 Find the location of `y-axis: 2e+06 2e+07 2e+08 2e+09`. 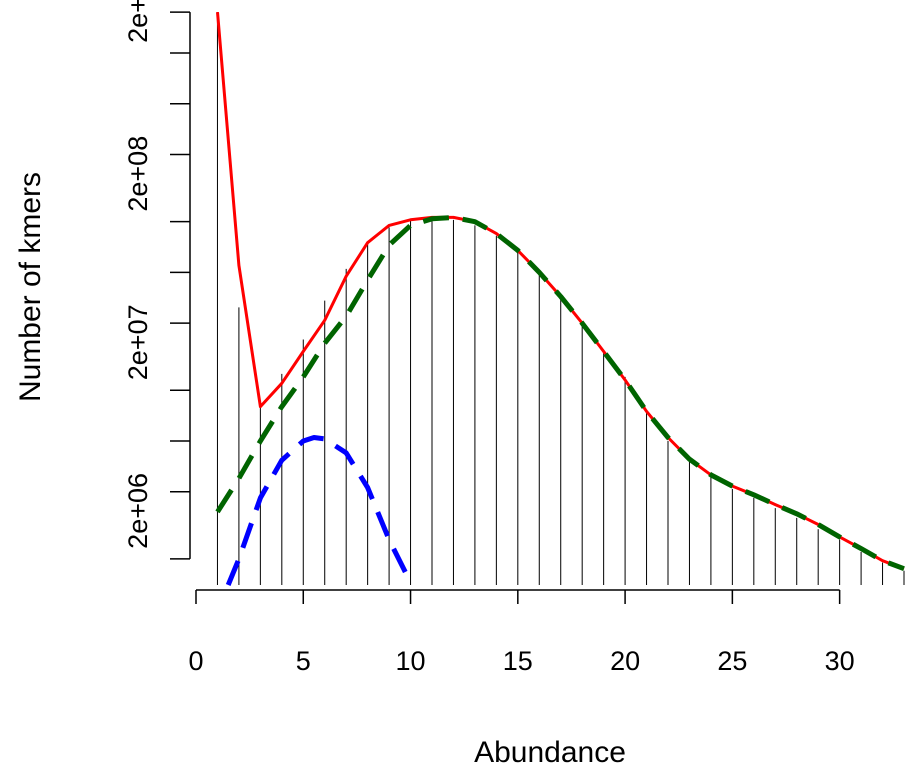

y-axis: 2e+06 2e+07 2e+08 2e+09 is located at coordinates (157, 280).